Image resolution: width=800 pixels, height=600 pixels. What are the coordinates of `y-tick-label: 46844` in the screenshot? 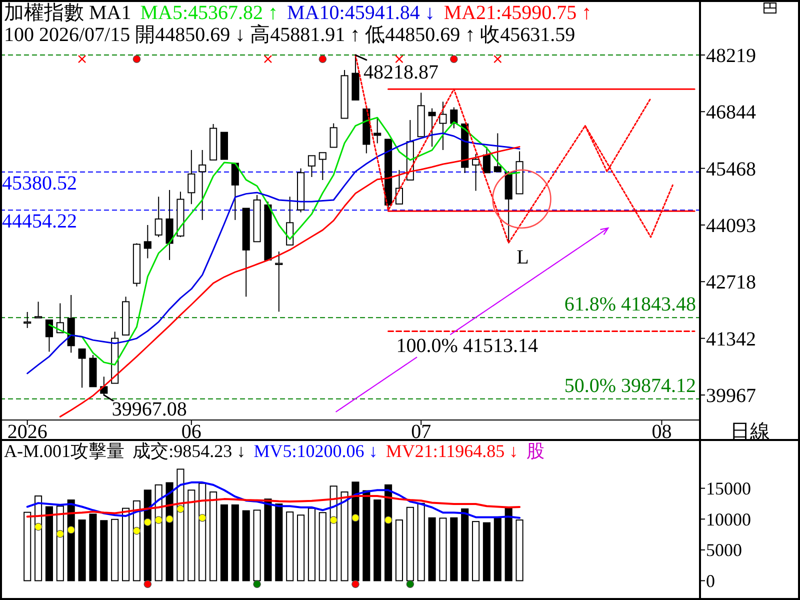 It's located at (731, 113).